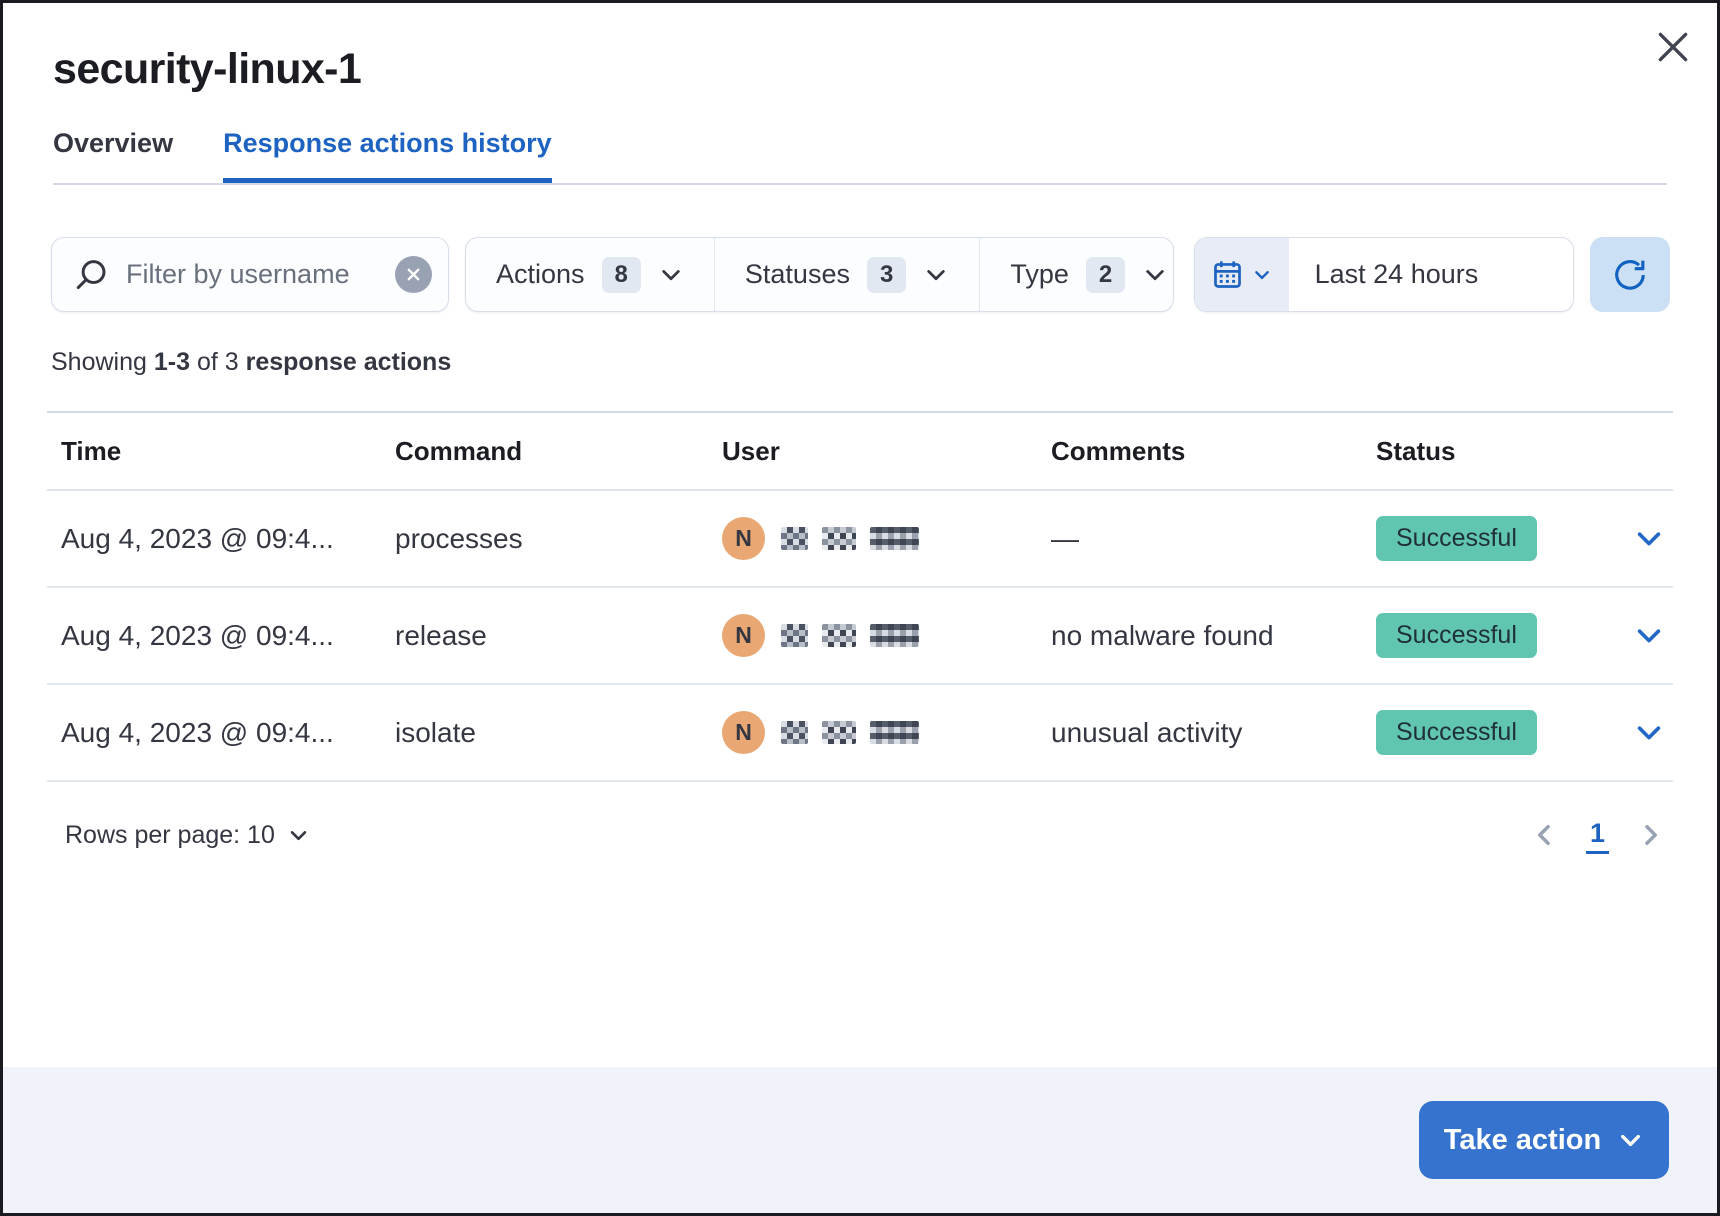 The width and height of the screenshot is (1720, 1216). I want to click on pagination-bar: Rows per page: 10 1, so click(867, 835).